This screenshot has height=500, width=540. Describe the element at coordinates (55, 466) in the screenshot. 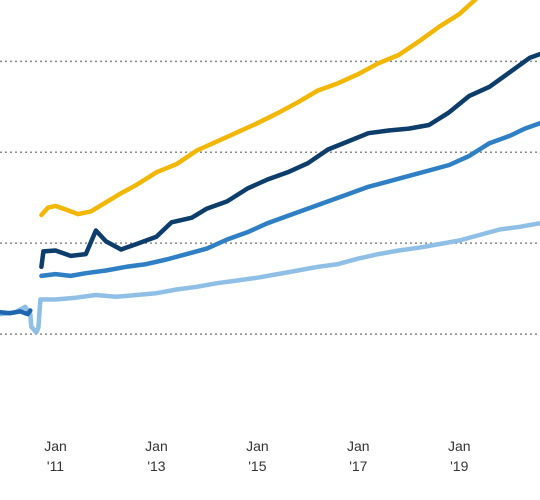

I see `x-tick-label: '11` at that location.